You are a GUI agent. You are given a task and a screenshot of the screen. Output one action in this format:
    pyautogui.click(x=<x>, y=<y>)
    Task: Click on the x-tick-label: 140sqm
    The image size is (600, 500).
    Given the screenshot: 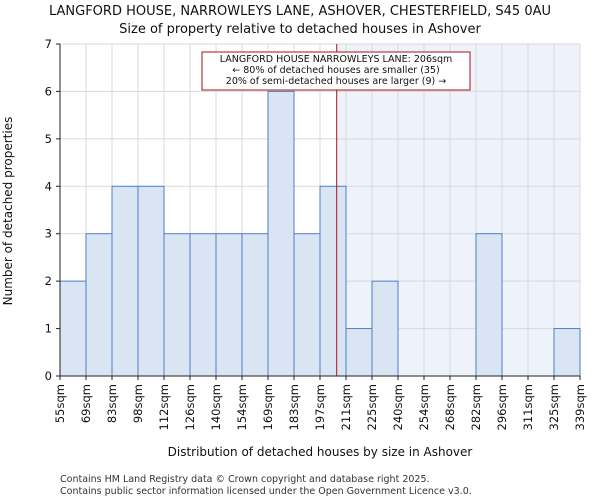 What is the action you would take?
    pyautogui.click(x=216, y=407)
    